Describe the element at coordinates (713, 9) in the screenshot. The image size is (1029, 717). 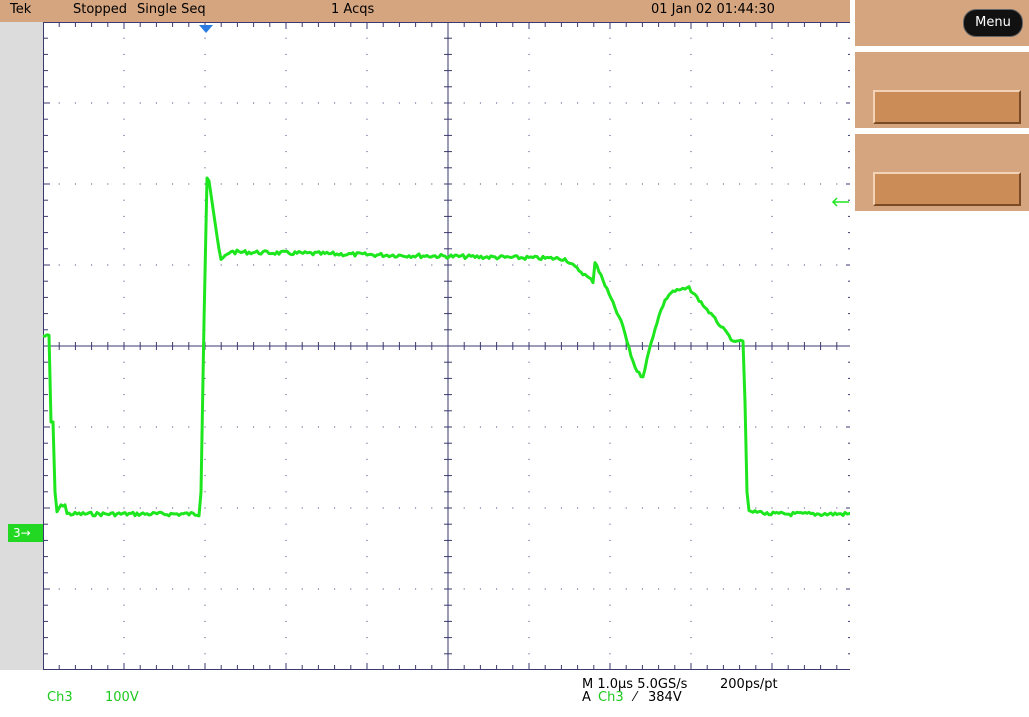
I see `datetime: 01 Jan 02 01:44:30` at that location.